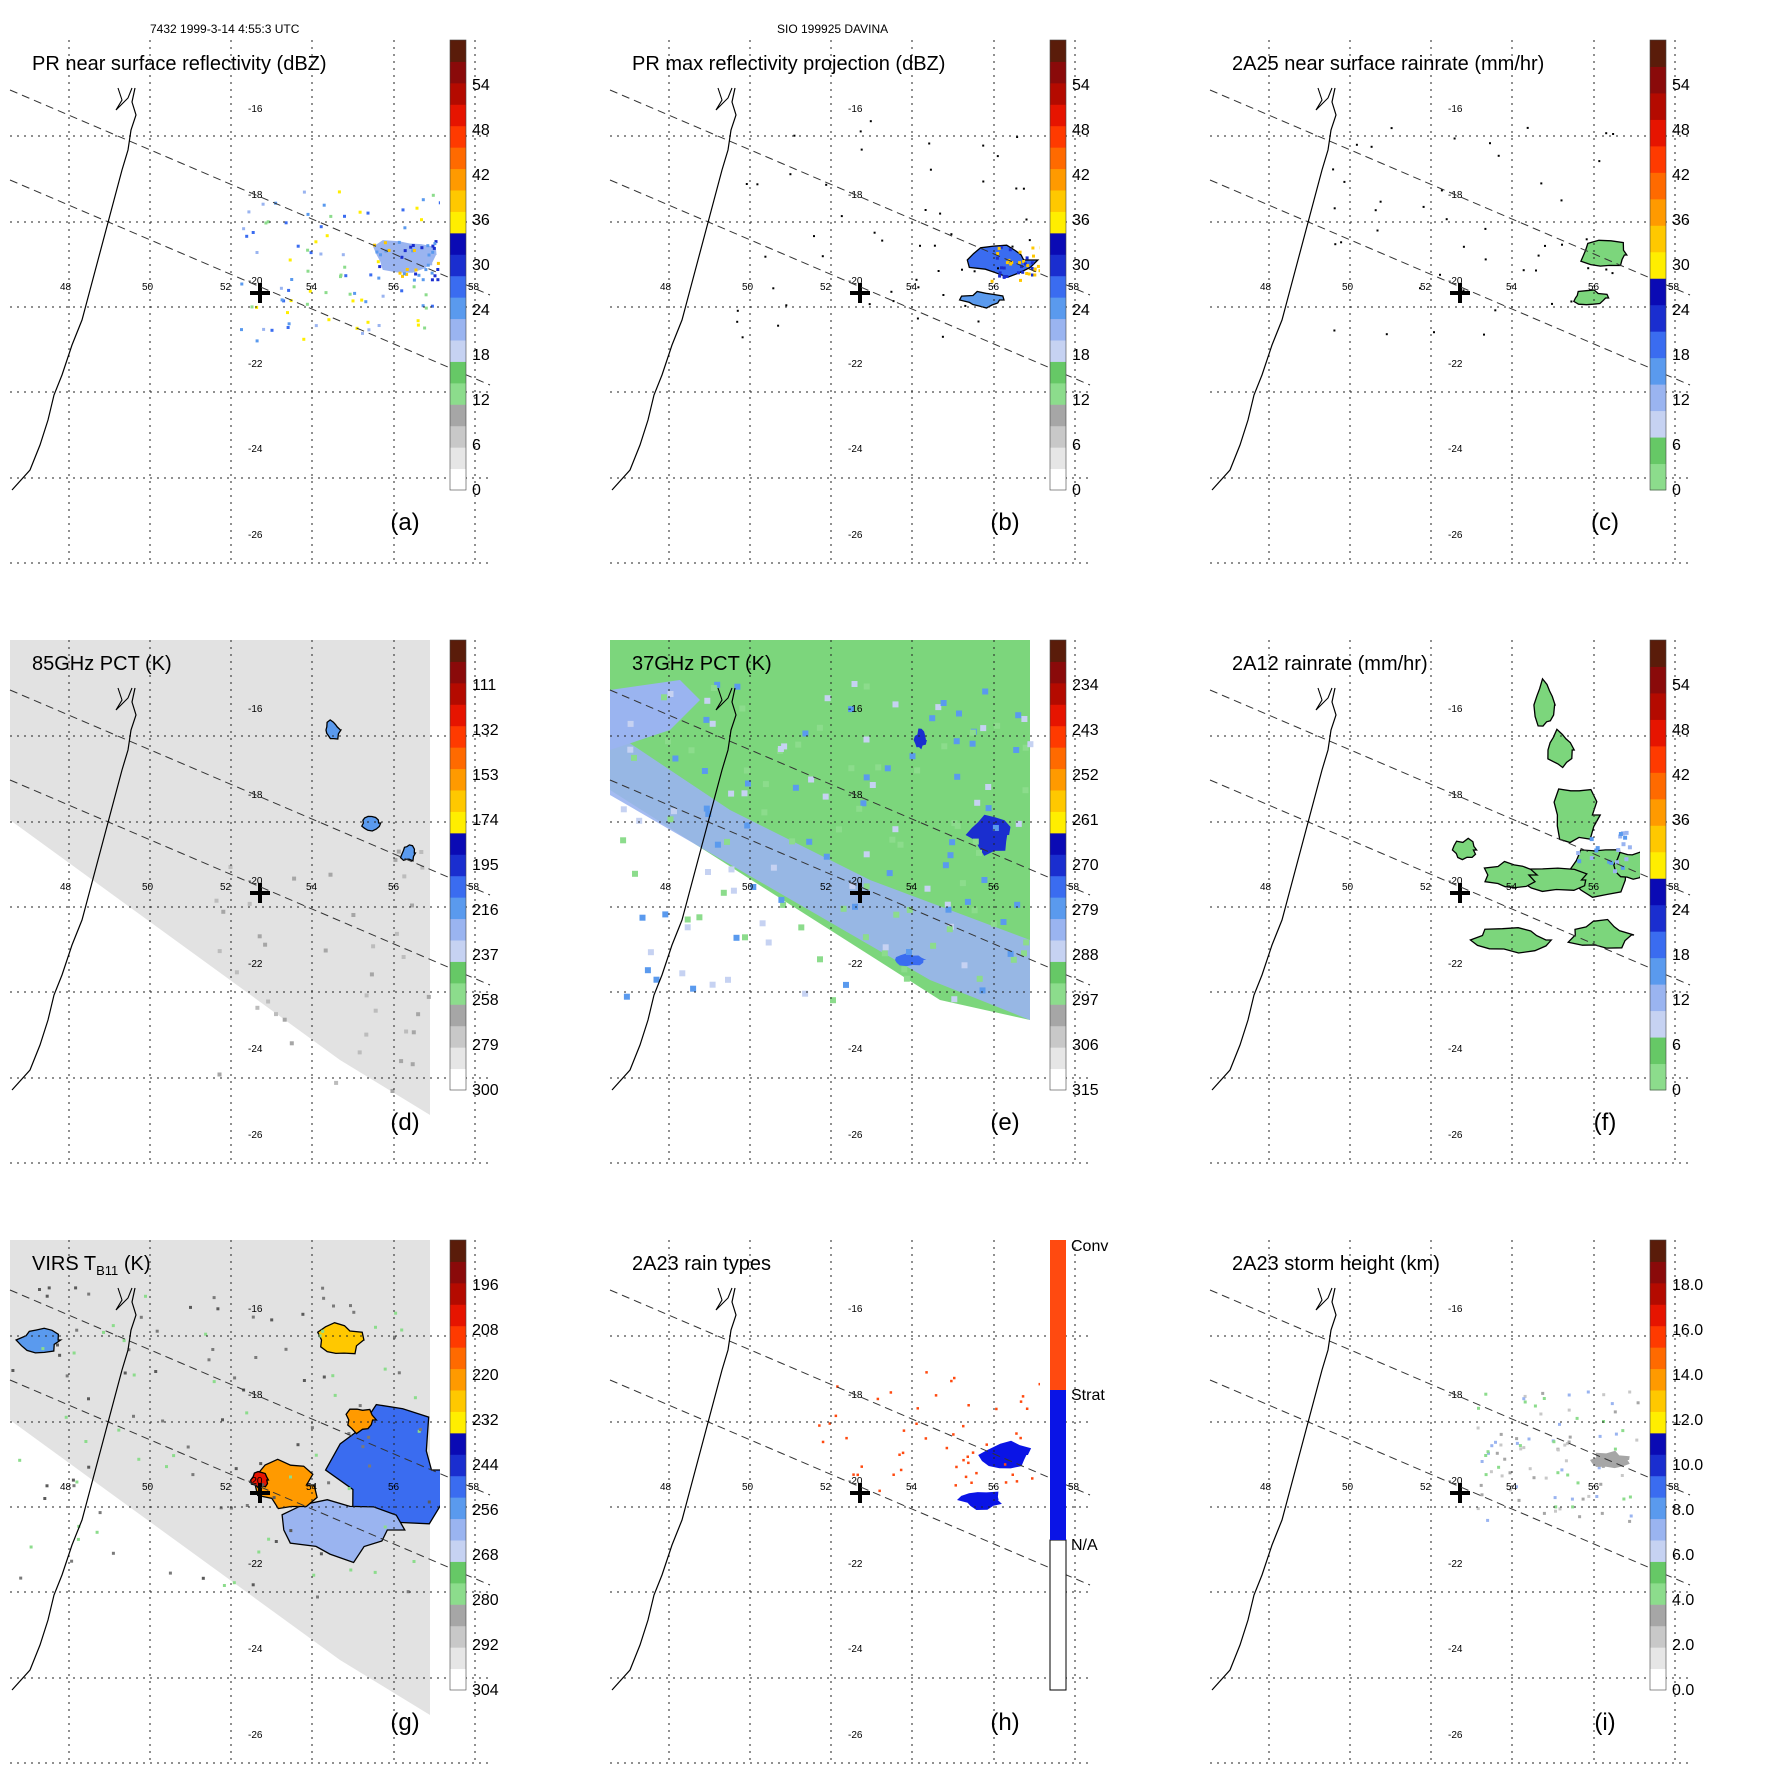 Image resolution: width=1771 pixels, height=1771 pixels. What do you see at coordinates (1081, 220) in the screenshot?
I see `colorbar-tick-label: 36` at bounding box center [1081, 220].